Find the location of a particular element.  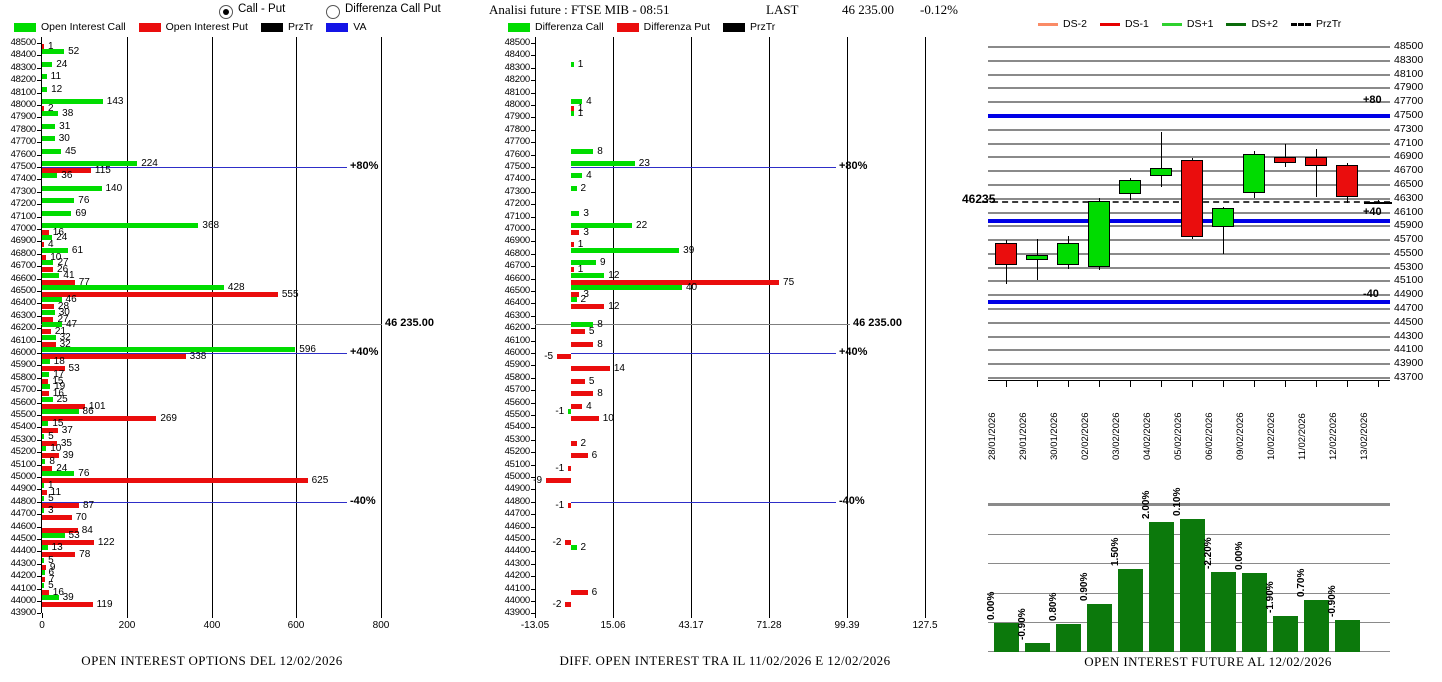

strike-label: 48200 is located at coordinates (23, 80).